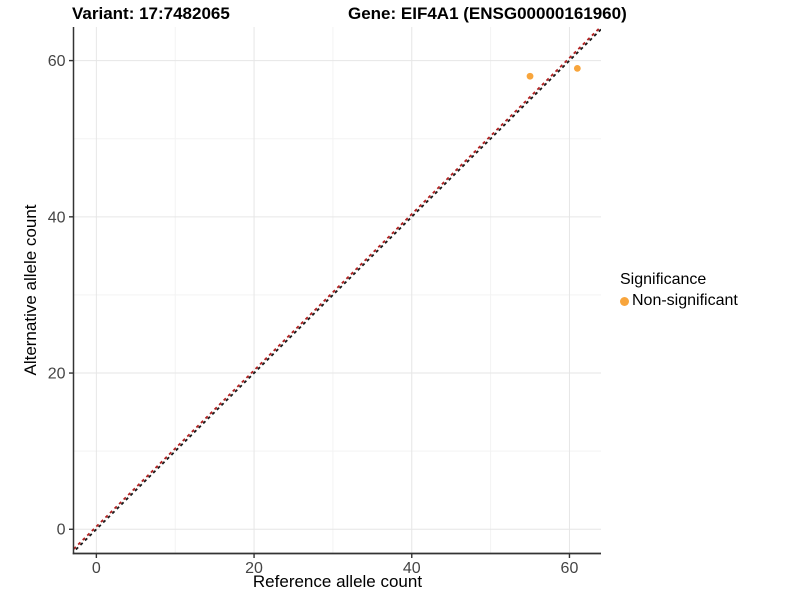 This screenshot has width=800, height=600. Describe the element at coordinates (151, 13) in the screenshot. I see `plot-title-variant: Variant: 17:7482065` at that location.